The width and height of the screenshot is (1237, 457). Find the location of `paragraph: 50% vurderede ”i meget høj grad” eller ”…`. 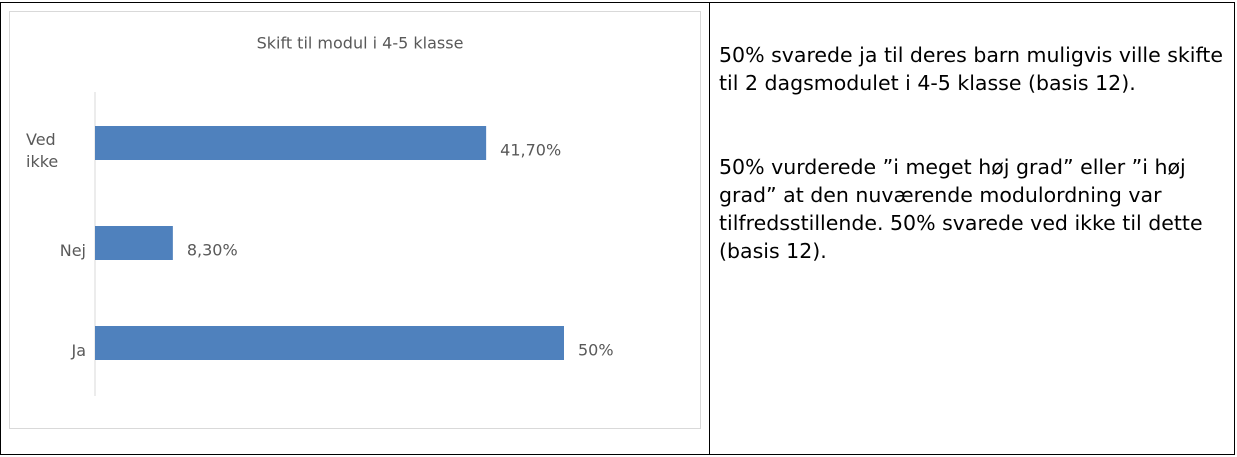

paragraph: 50% vurderede ”i meget høj grad” eller ”… is located at coordinates (961, 209).